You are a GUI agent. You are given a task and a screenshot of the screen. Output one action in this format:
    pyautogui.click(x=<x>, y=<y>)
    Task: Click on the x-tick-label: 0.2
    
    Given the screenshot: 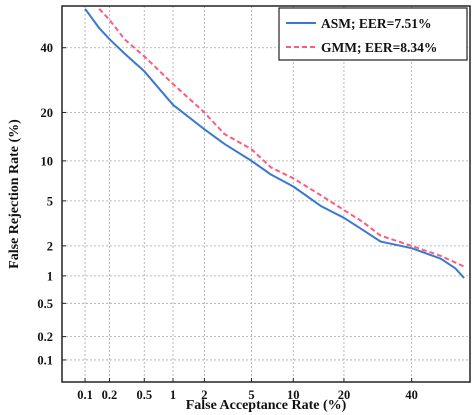 What is the action you would take?
    pyautogui.click(x=110, y=395)
    